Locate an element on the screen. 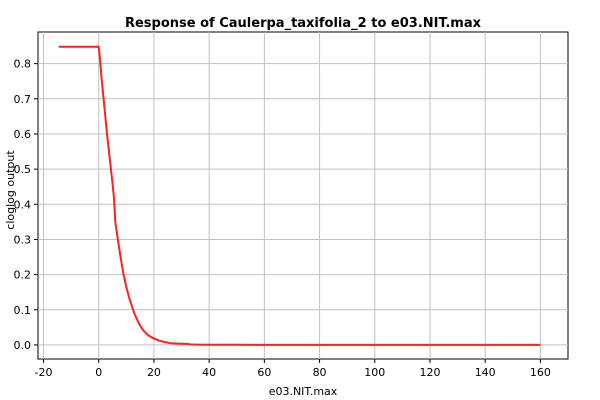  y-tick-label: 0.1 is located at coordinates (23, 310).